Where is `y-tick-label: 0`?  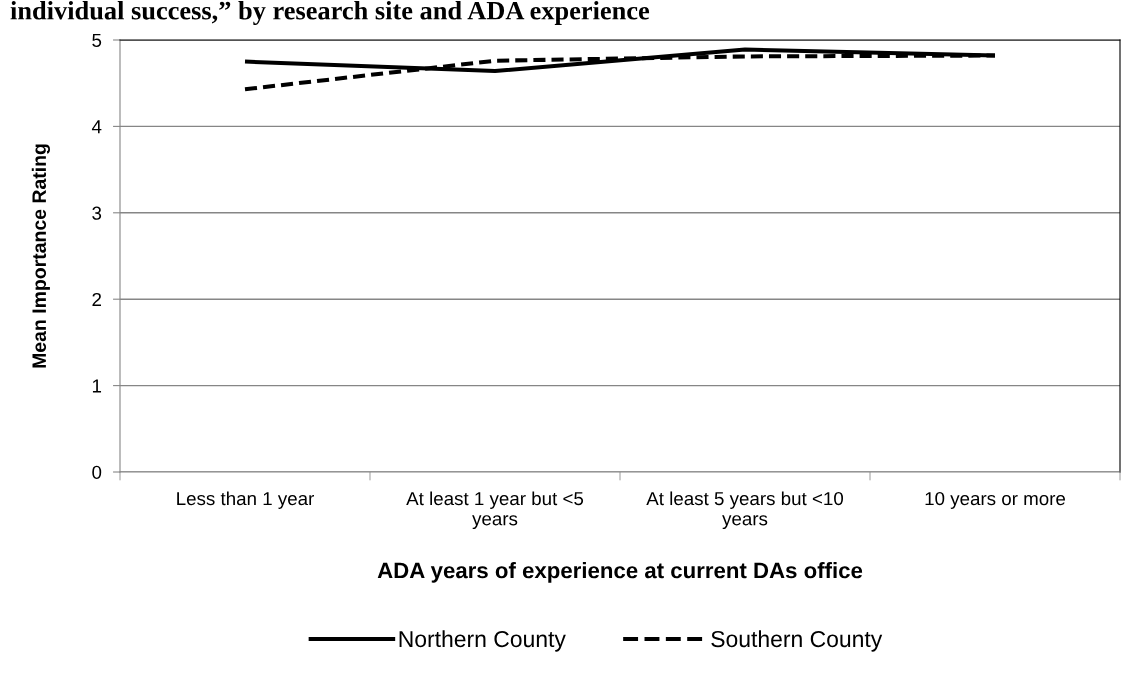 y-tick-label: 0 is located at coordinates (97, 472).